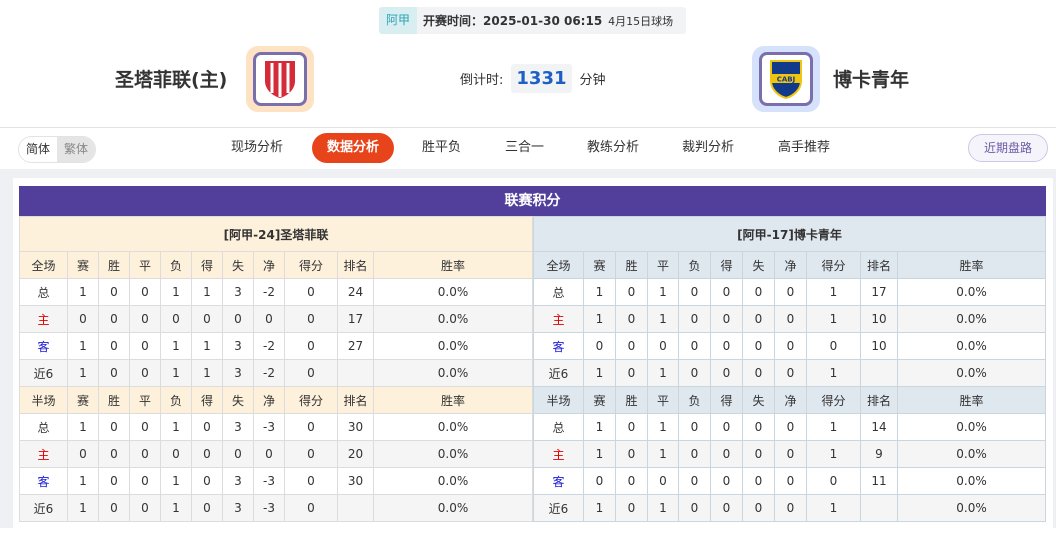 Image resolution: width=1056 pixels, height=538 pixels. Describe the element at coordinates (442, 147) in the screenshot. I see `tab-win-draw-loss: 胜平负` at that location.